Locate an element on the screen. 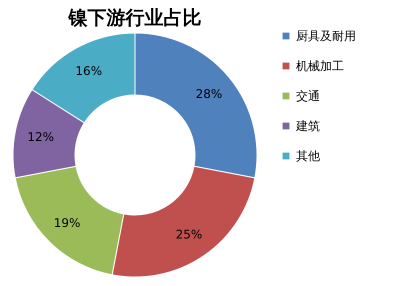 The width and height of the screenshot is (396, 286). legend-label: 厨具及耐用 is located at coordinates (326, 36).